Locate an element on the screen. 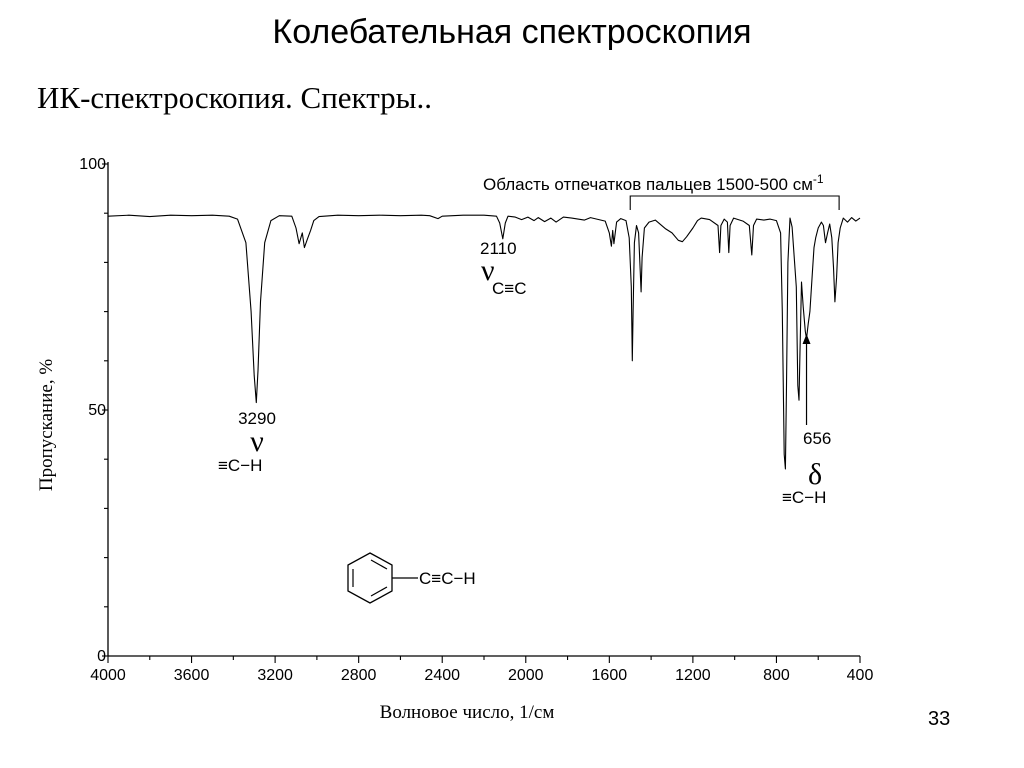  fingerprint-label: Область отпечатков пальцев 1500-500 см-1 is located at coordinates (653, 183).